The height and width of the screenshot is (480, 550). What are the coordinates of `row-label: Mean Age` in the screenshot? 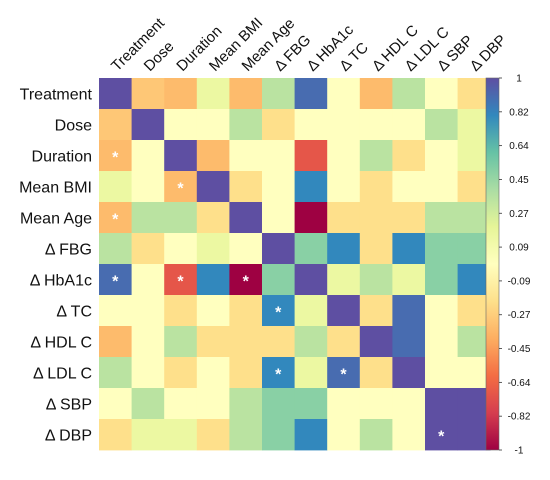 It's located at (56, 219).